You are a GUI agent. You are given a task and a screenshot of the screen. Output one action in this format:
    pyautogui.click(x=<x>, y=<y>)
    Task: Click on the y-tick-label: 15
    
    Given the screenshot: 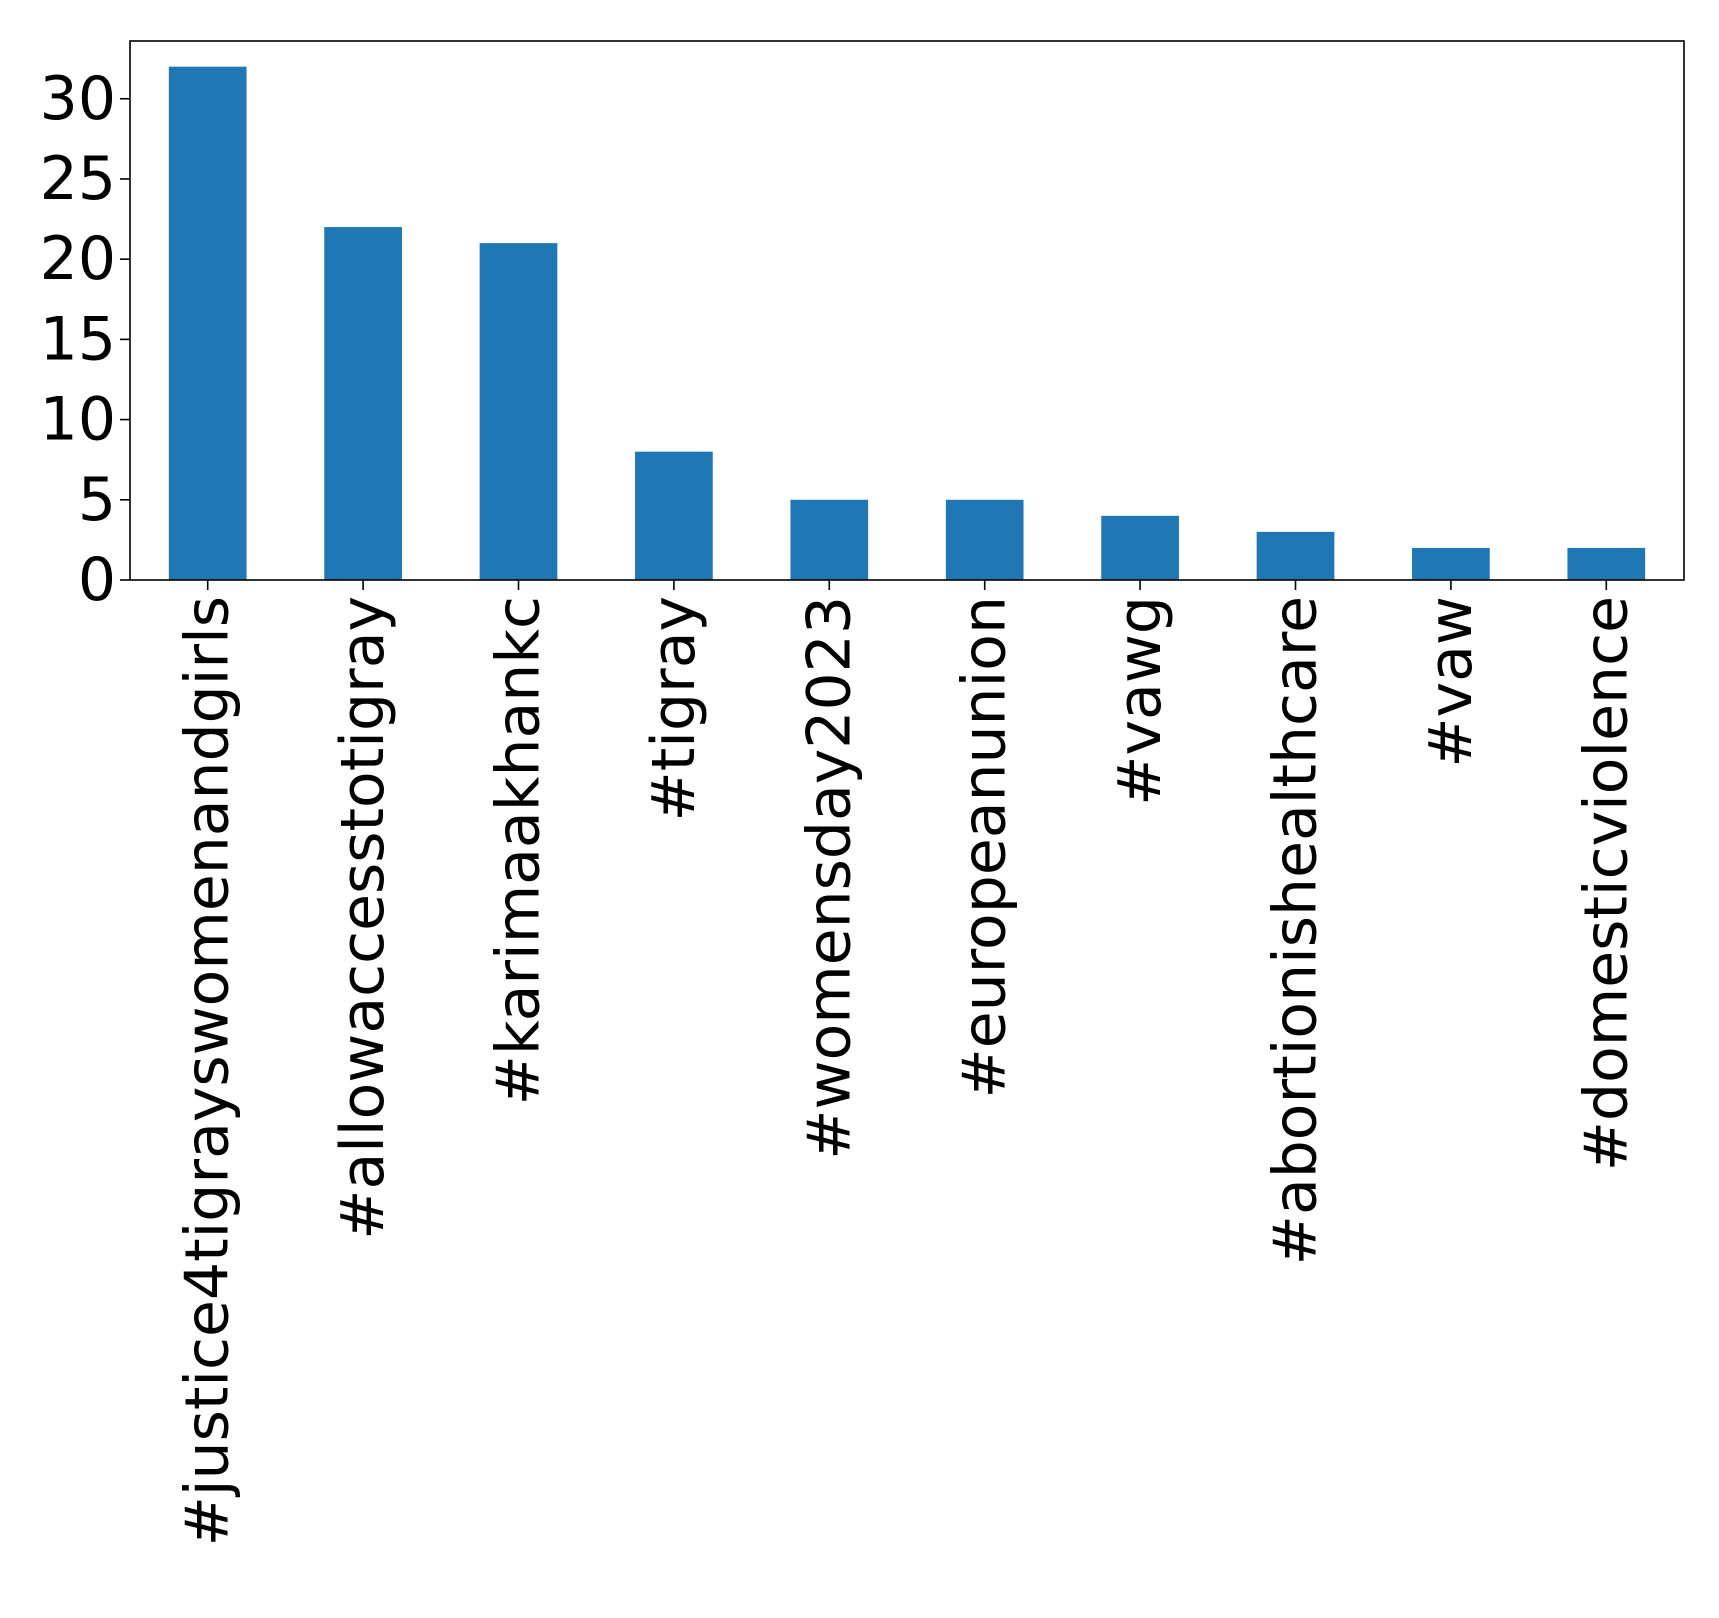 What is the action you would take?
    pyautogui.click(x=78, y=339)
    